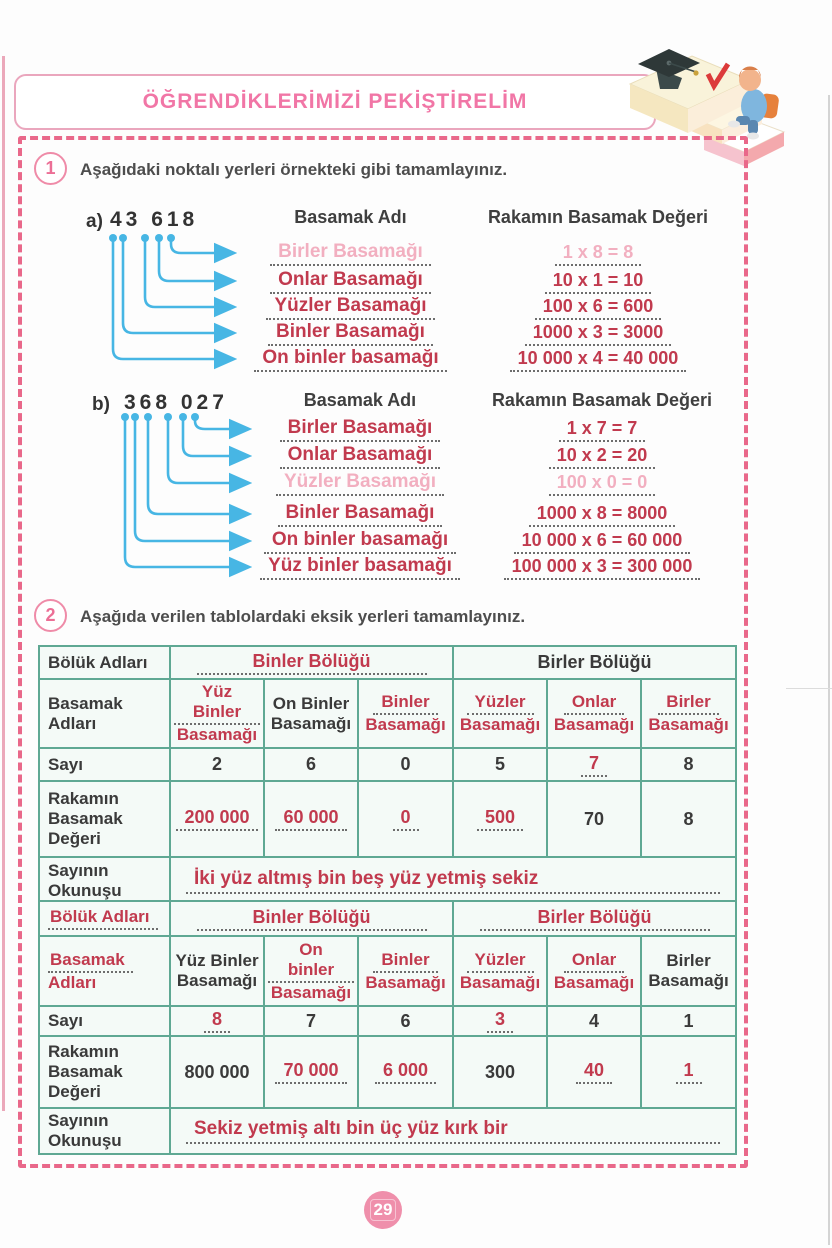 The height and width of the screenshot is (1248, 832). Describe the element at coordinates (453, 881) in the screenshot. I see `okunus-answer: İki yüz altmış bin beş yüz yetmiş sekiz` at that location.